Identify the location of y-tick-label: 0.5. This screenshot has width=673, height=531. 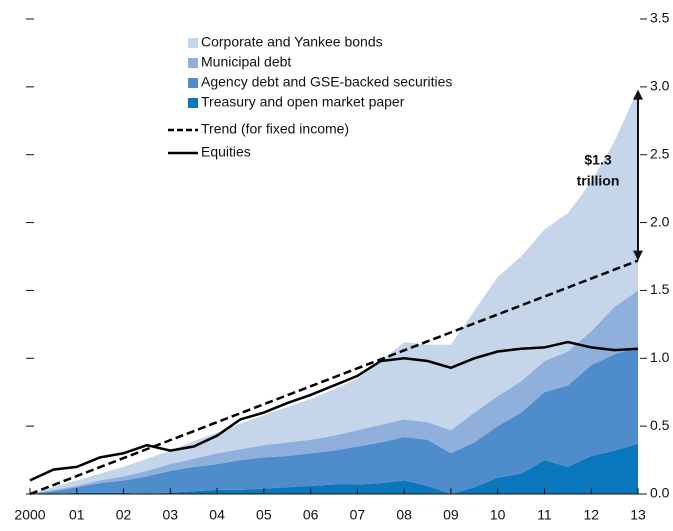
(660, 425).